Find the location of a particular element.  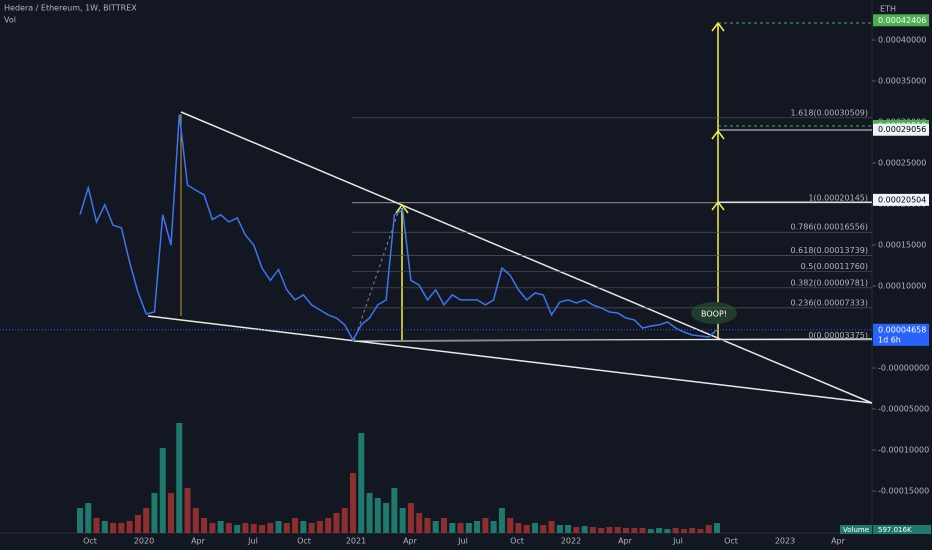

fib-label: 0.786(0.00016556) is located at coordinates (830, 227).